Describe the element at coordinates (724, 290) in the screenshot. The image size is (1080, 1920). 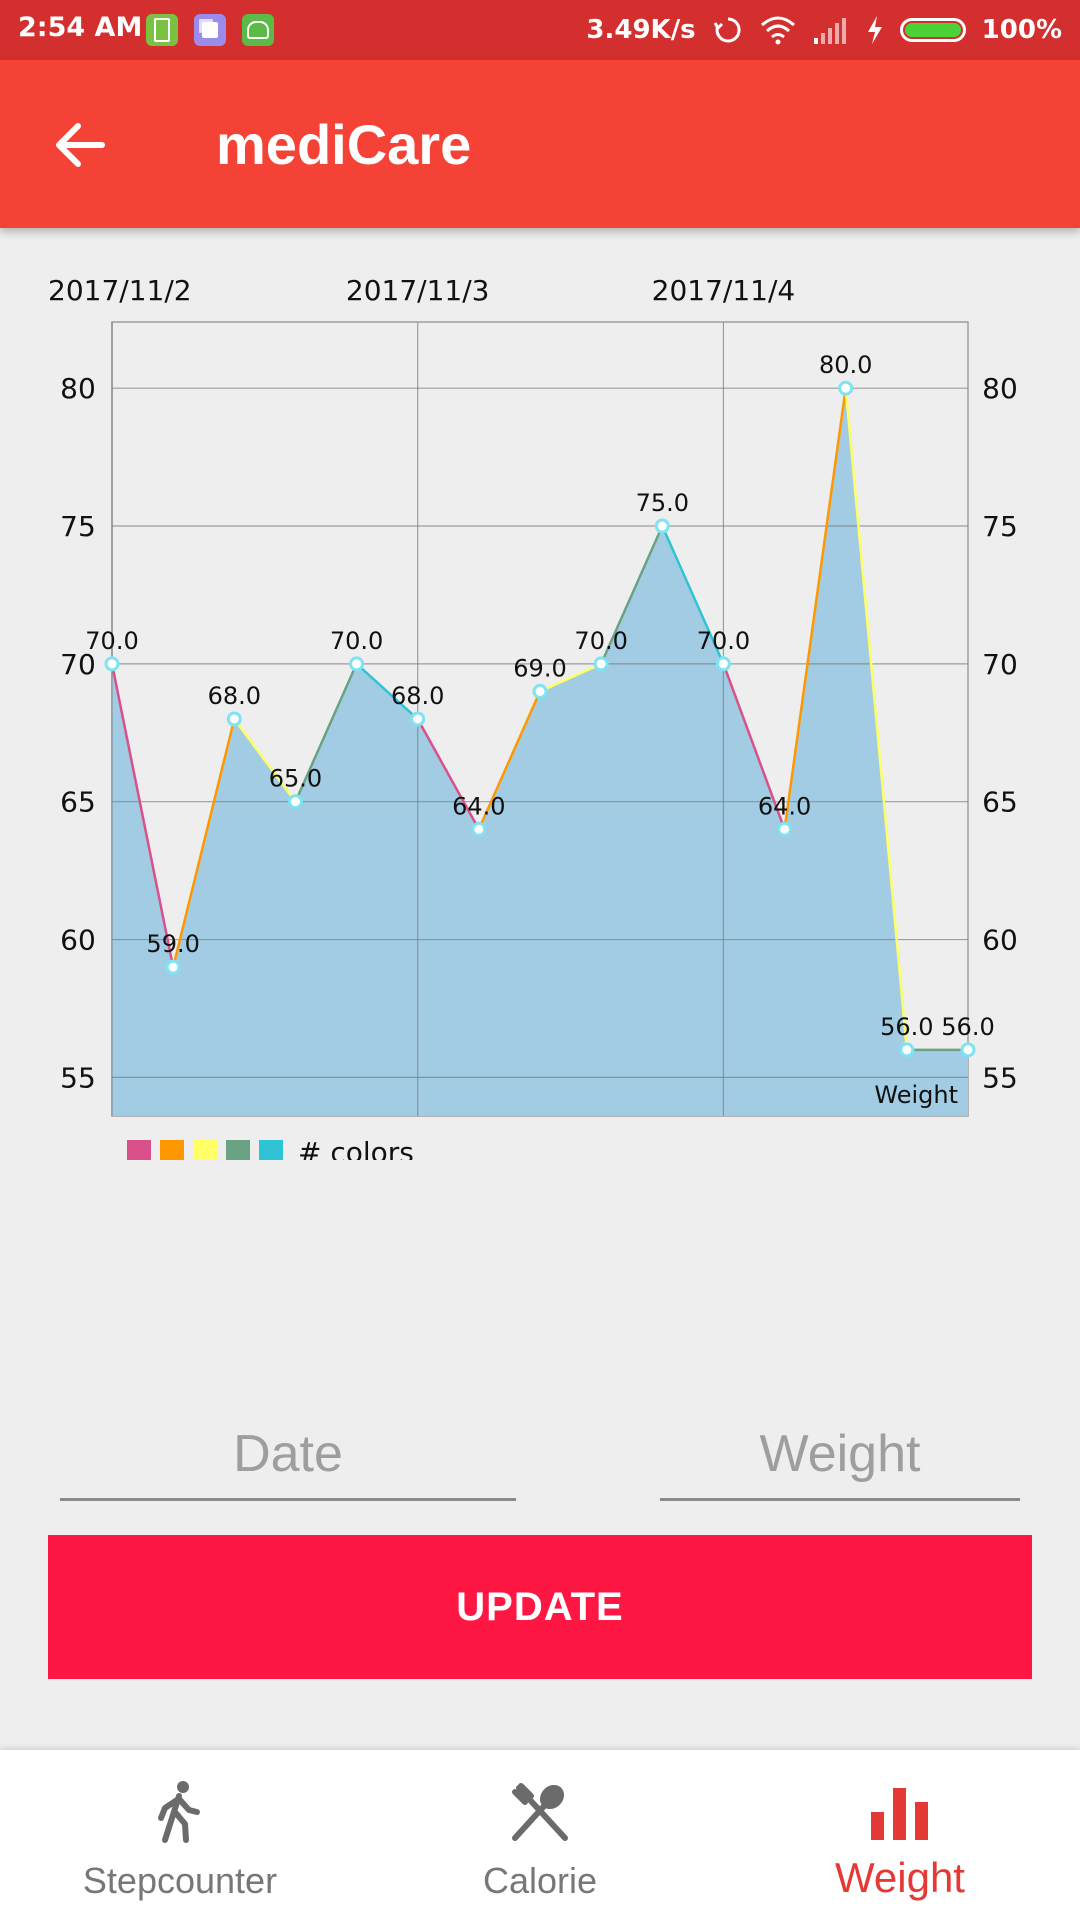
I see `x-date-label: 2017/11/4` at that location.